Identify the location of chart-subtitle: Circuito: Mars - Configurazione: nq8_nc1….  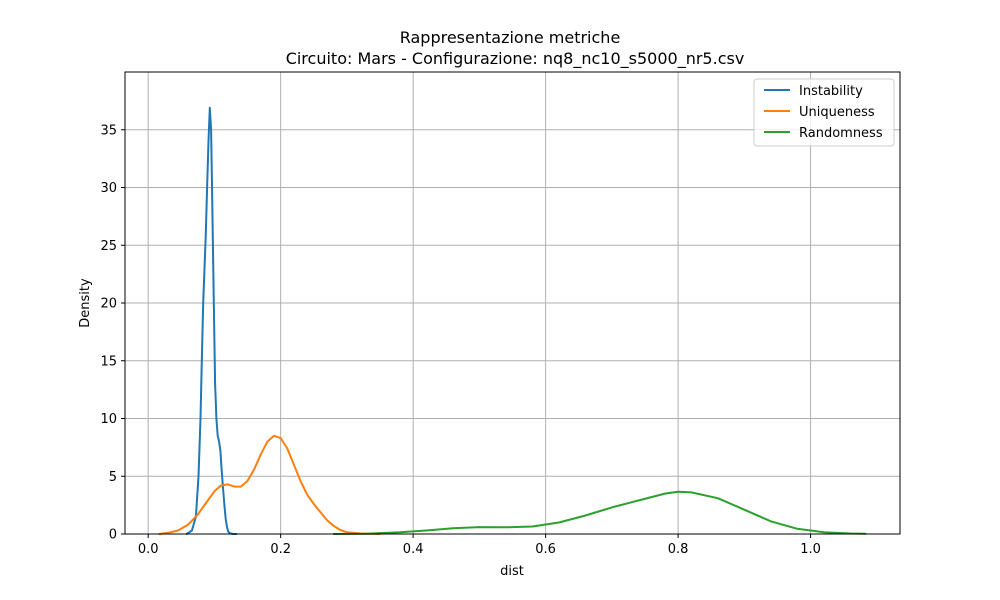
(515, 59).